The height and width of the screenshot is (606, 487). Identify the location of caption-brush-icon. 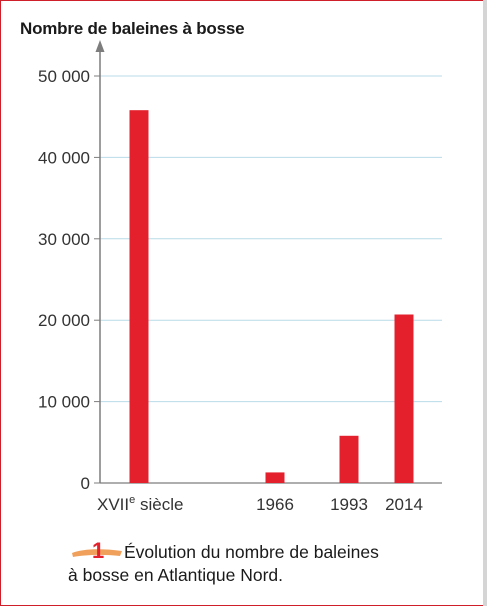
(97, 553).